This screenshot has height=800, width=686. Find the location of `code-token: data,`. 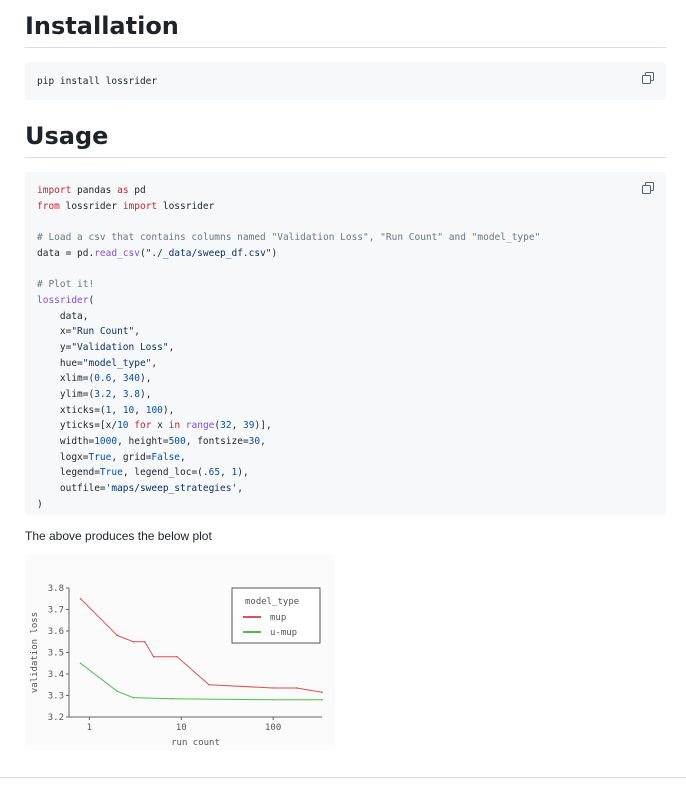

code-token: data, is located at coordinates (63, 316).